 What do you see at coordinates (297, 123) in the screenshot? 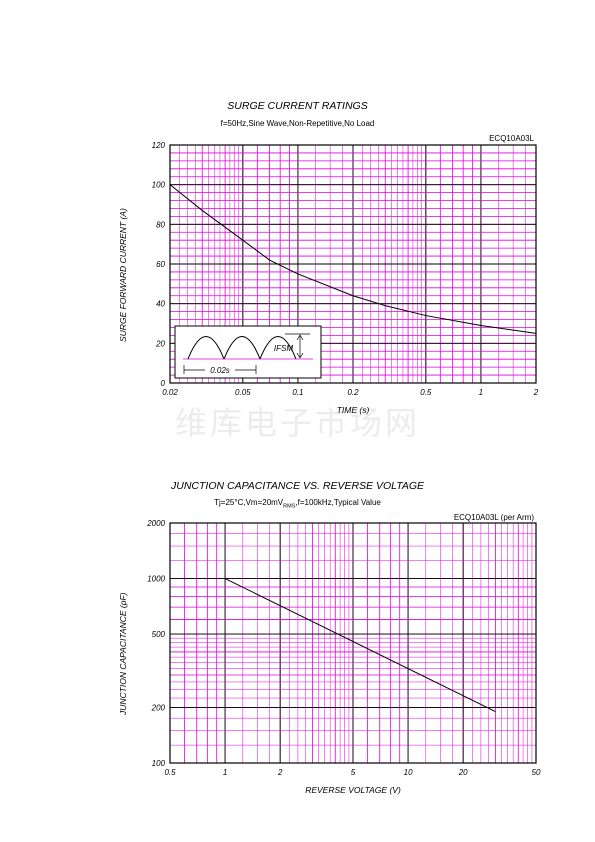
I see `surge-chart-subtitle: f=50Hz,Sine Wave,Non-Repetitive,No Load` at bounding box center [297, 123].